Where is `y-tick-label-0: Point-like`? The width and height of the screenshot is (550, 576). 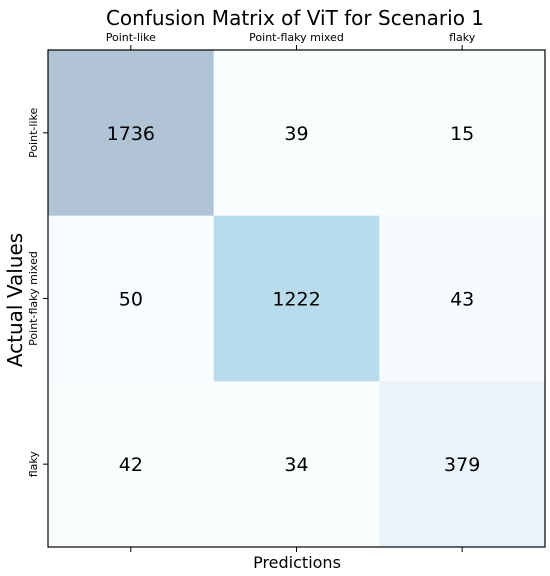
y-tick-label-0: Point-like is located at coordinates (33, 133).